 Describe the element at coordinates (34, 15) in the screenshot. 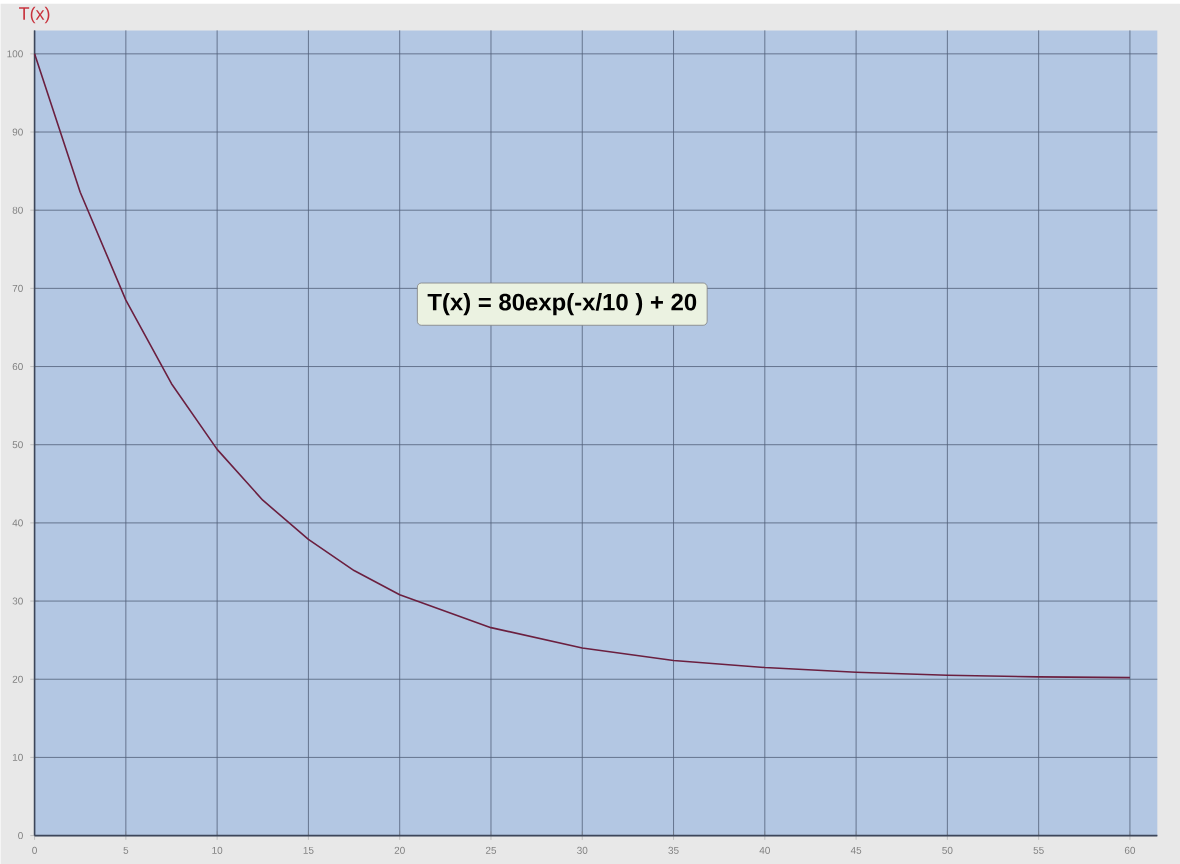

I see `y-axis-title: T(x)` at that location.